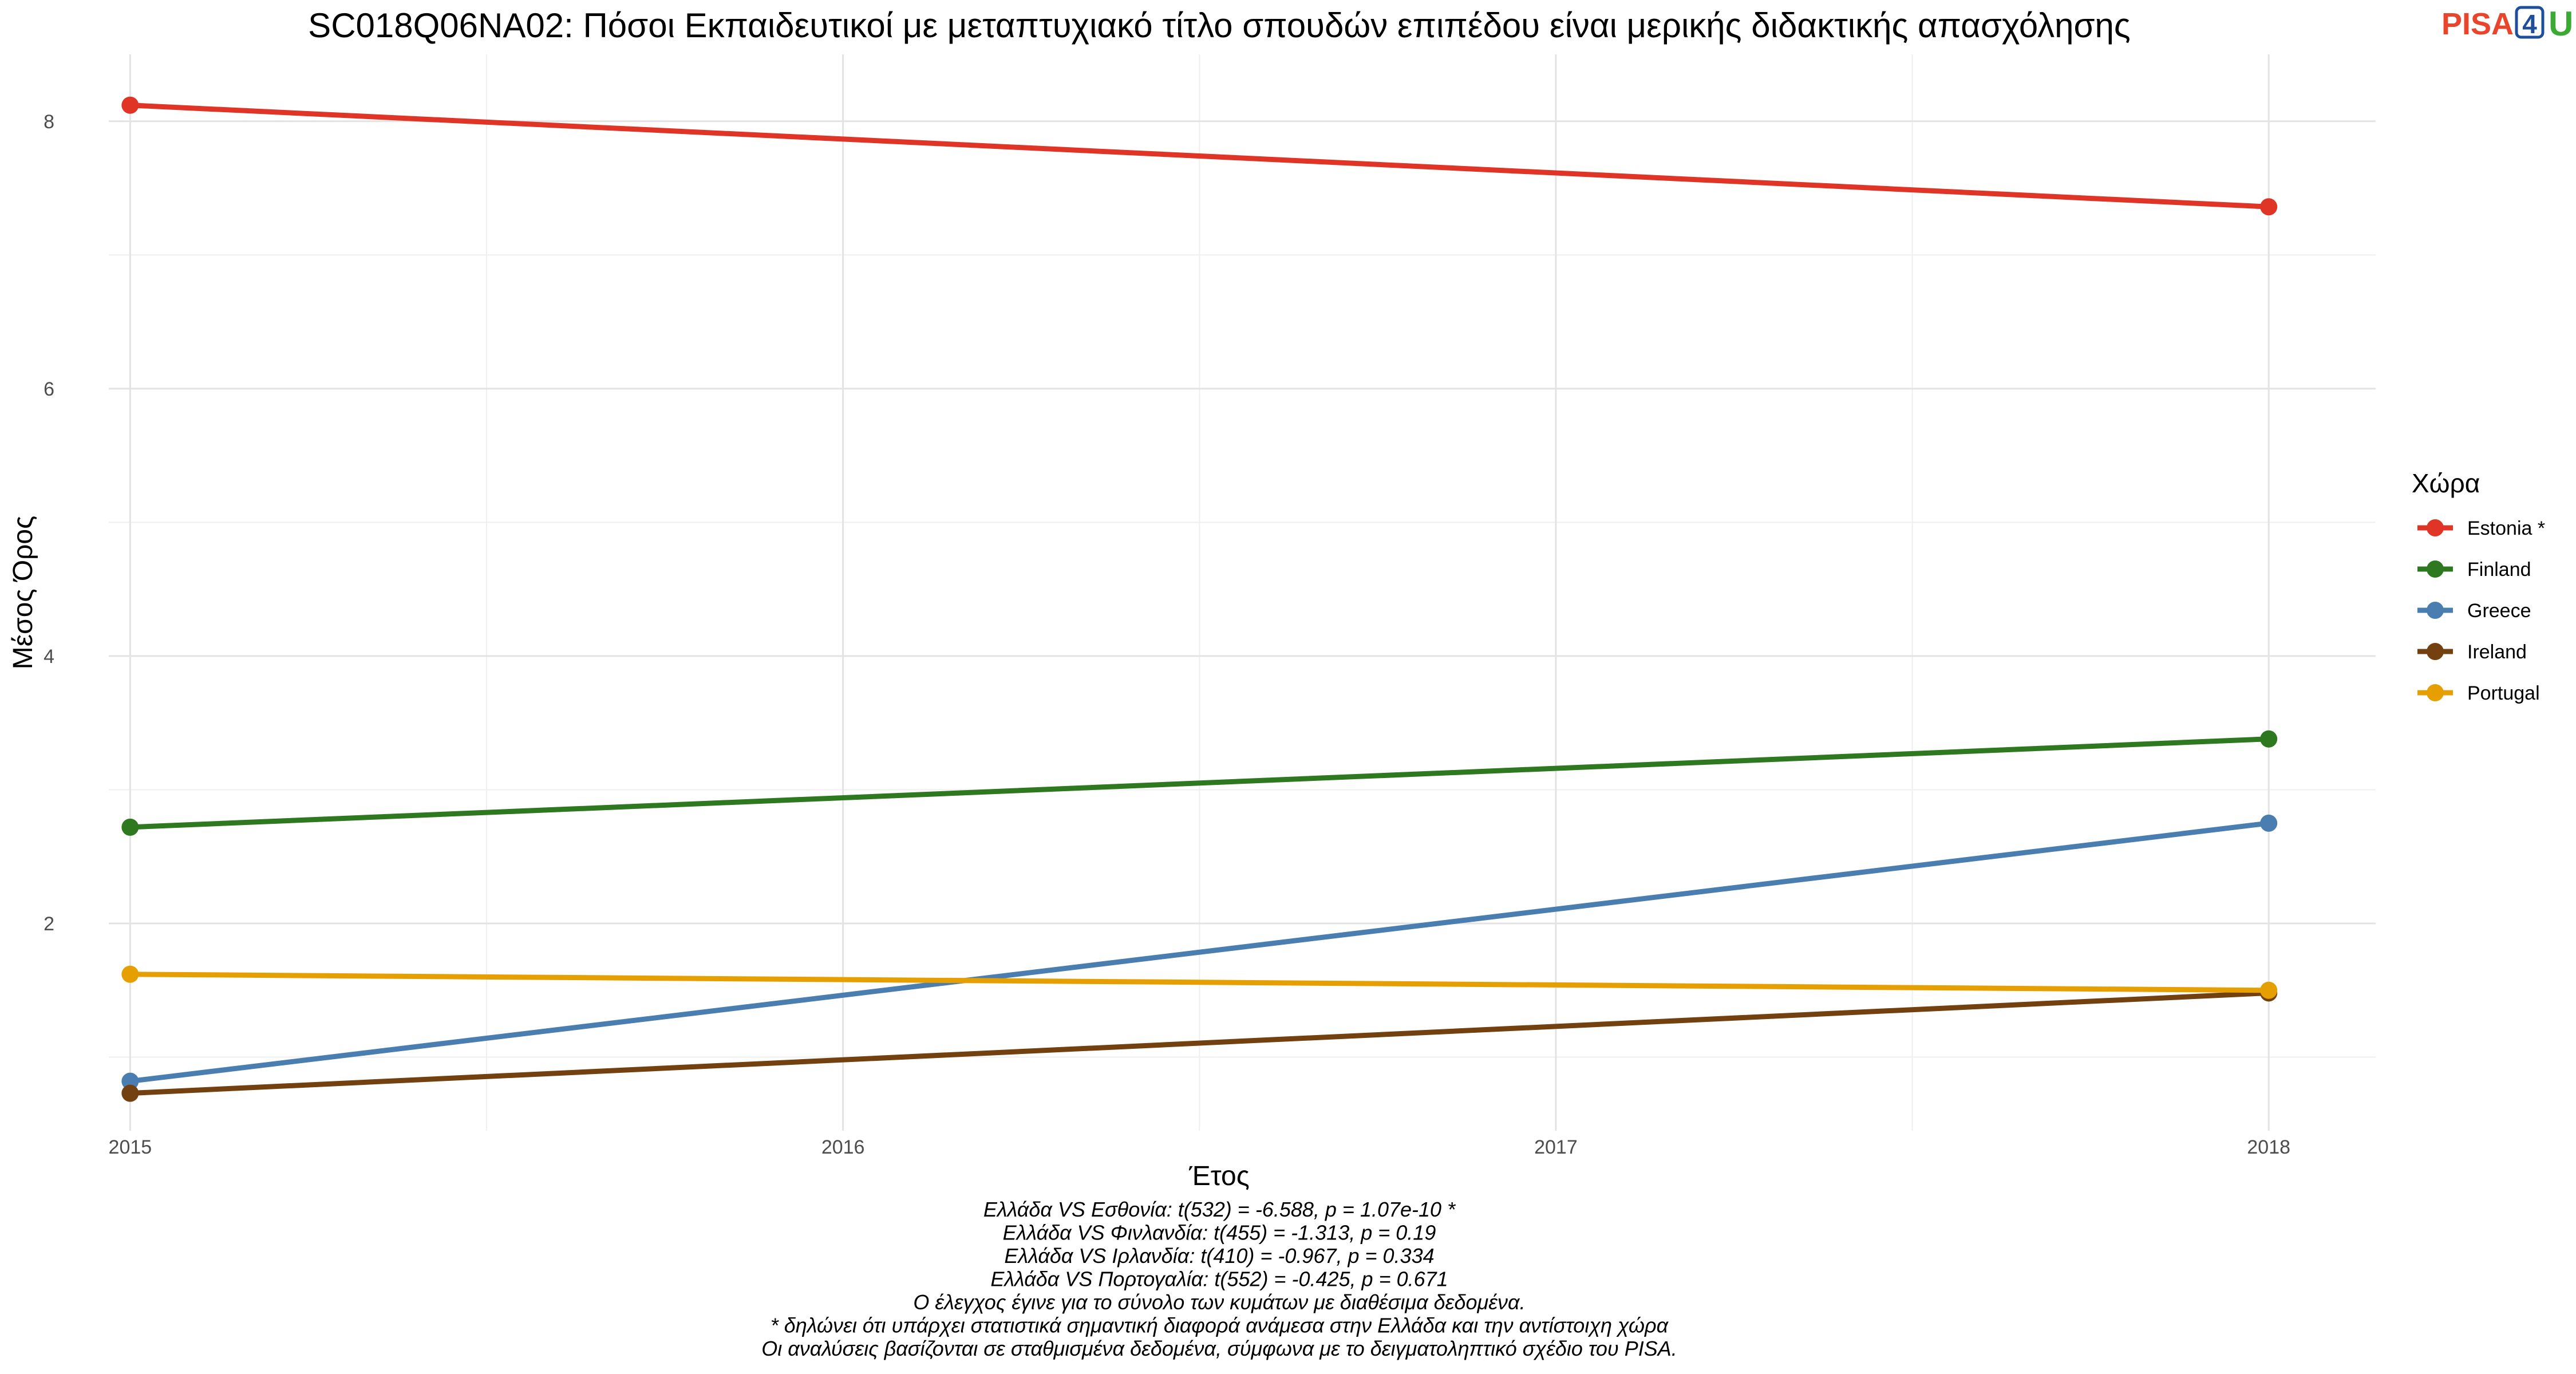 This screenshot has width=2576, height=1374. I want to click on y-axis-ticks: 2 4 6 8, so click(49, 523).